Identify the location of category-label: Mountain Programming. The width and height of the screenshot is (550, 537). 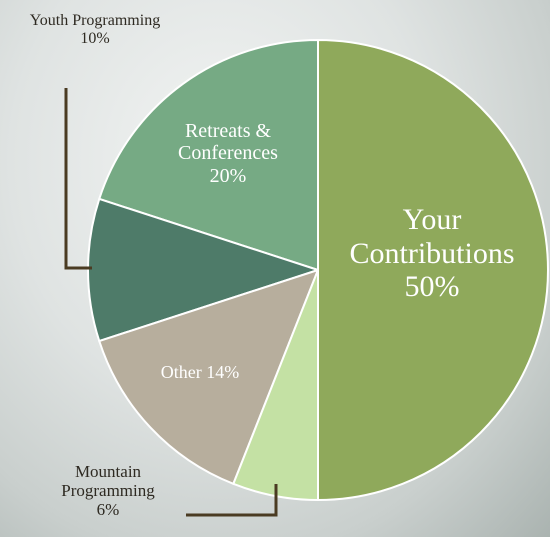
(108, 481).